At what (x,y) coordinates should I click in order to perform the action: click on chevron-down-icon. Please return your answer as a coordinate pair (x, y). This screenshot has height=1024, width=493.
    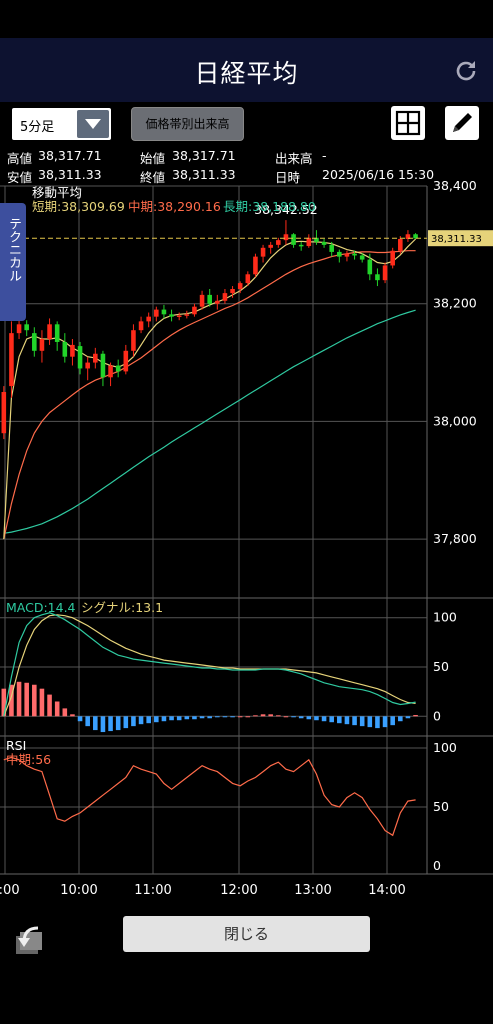
    Looking at the image, I should click on (93, 124).